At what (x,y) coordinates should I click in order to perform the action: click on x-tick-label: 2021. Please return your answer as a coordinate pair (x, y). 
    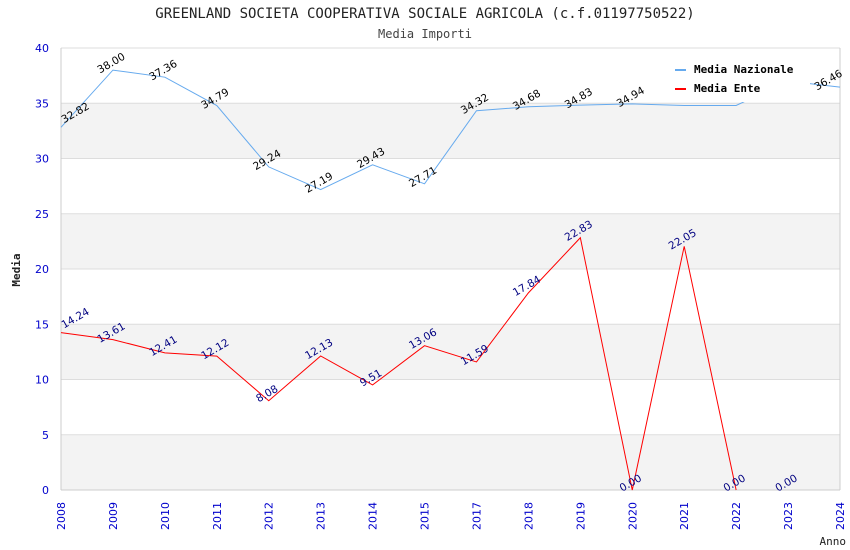
    Looking at the image, I should click on (684, 516).